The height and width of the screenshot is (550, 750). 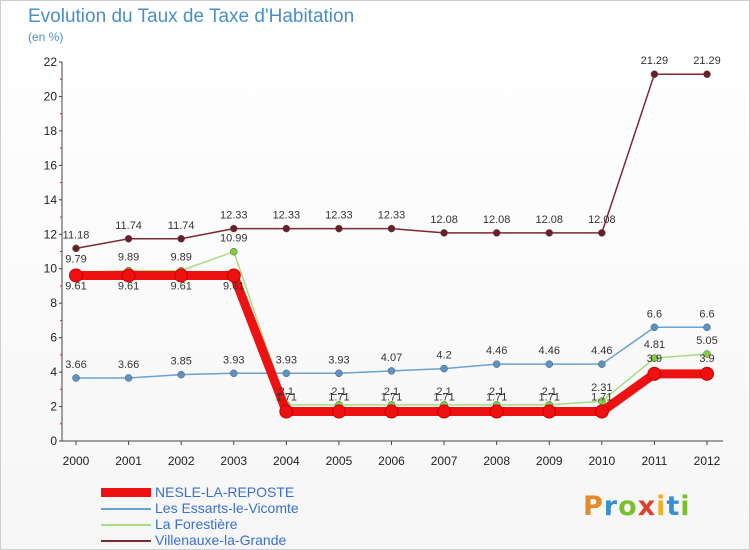 What do you see at coordinates (53, 407) in the screenshot?
I see `y-tick-label: 2` at bounding box center [53, 407].